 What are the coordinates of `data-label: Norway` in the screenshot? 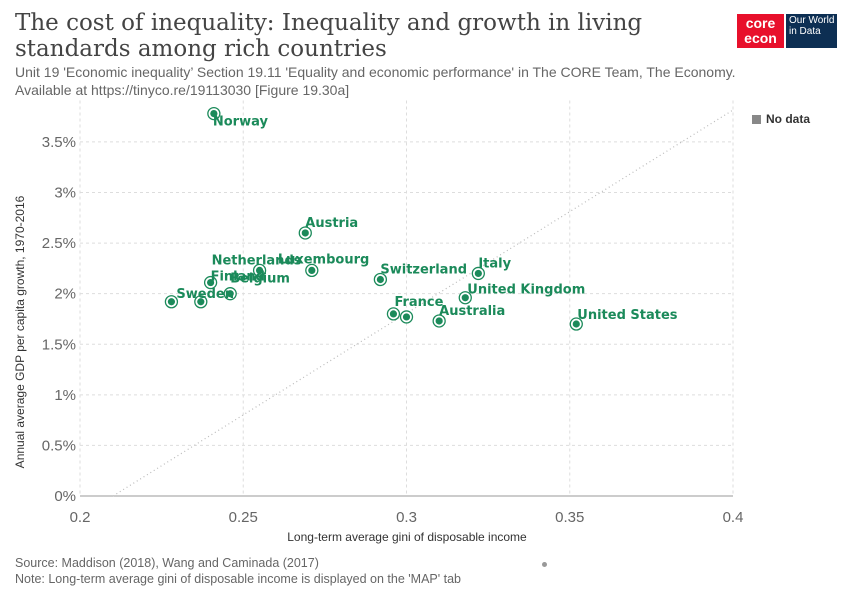 It's located at (241, 122).